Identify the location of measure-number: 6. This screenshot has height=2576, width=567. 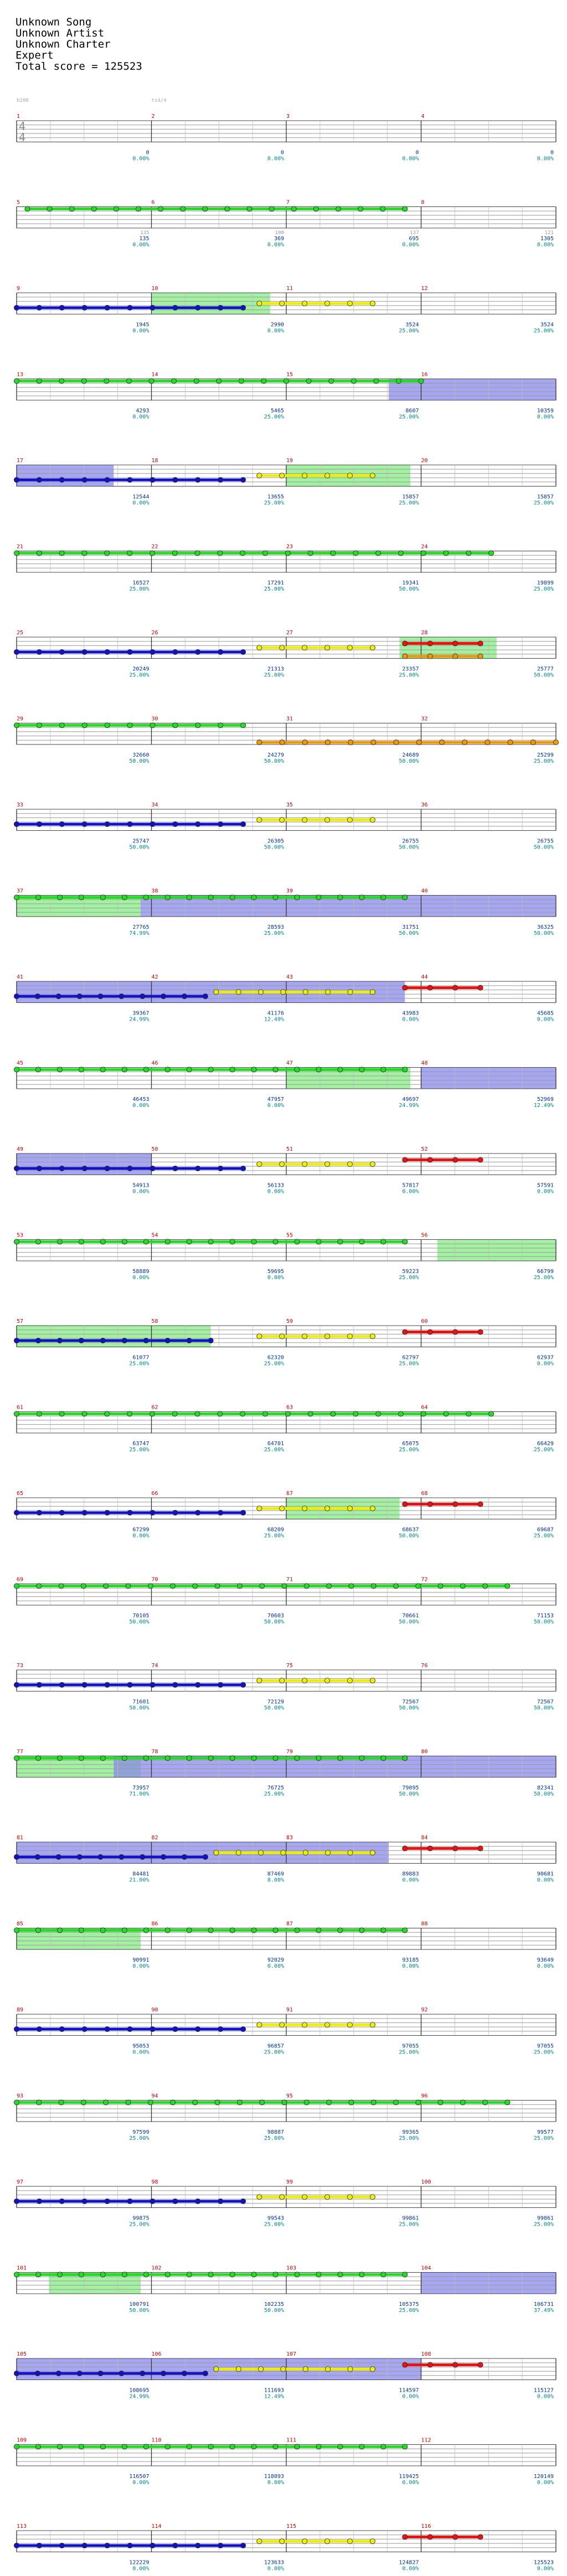
(153, 203).